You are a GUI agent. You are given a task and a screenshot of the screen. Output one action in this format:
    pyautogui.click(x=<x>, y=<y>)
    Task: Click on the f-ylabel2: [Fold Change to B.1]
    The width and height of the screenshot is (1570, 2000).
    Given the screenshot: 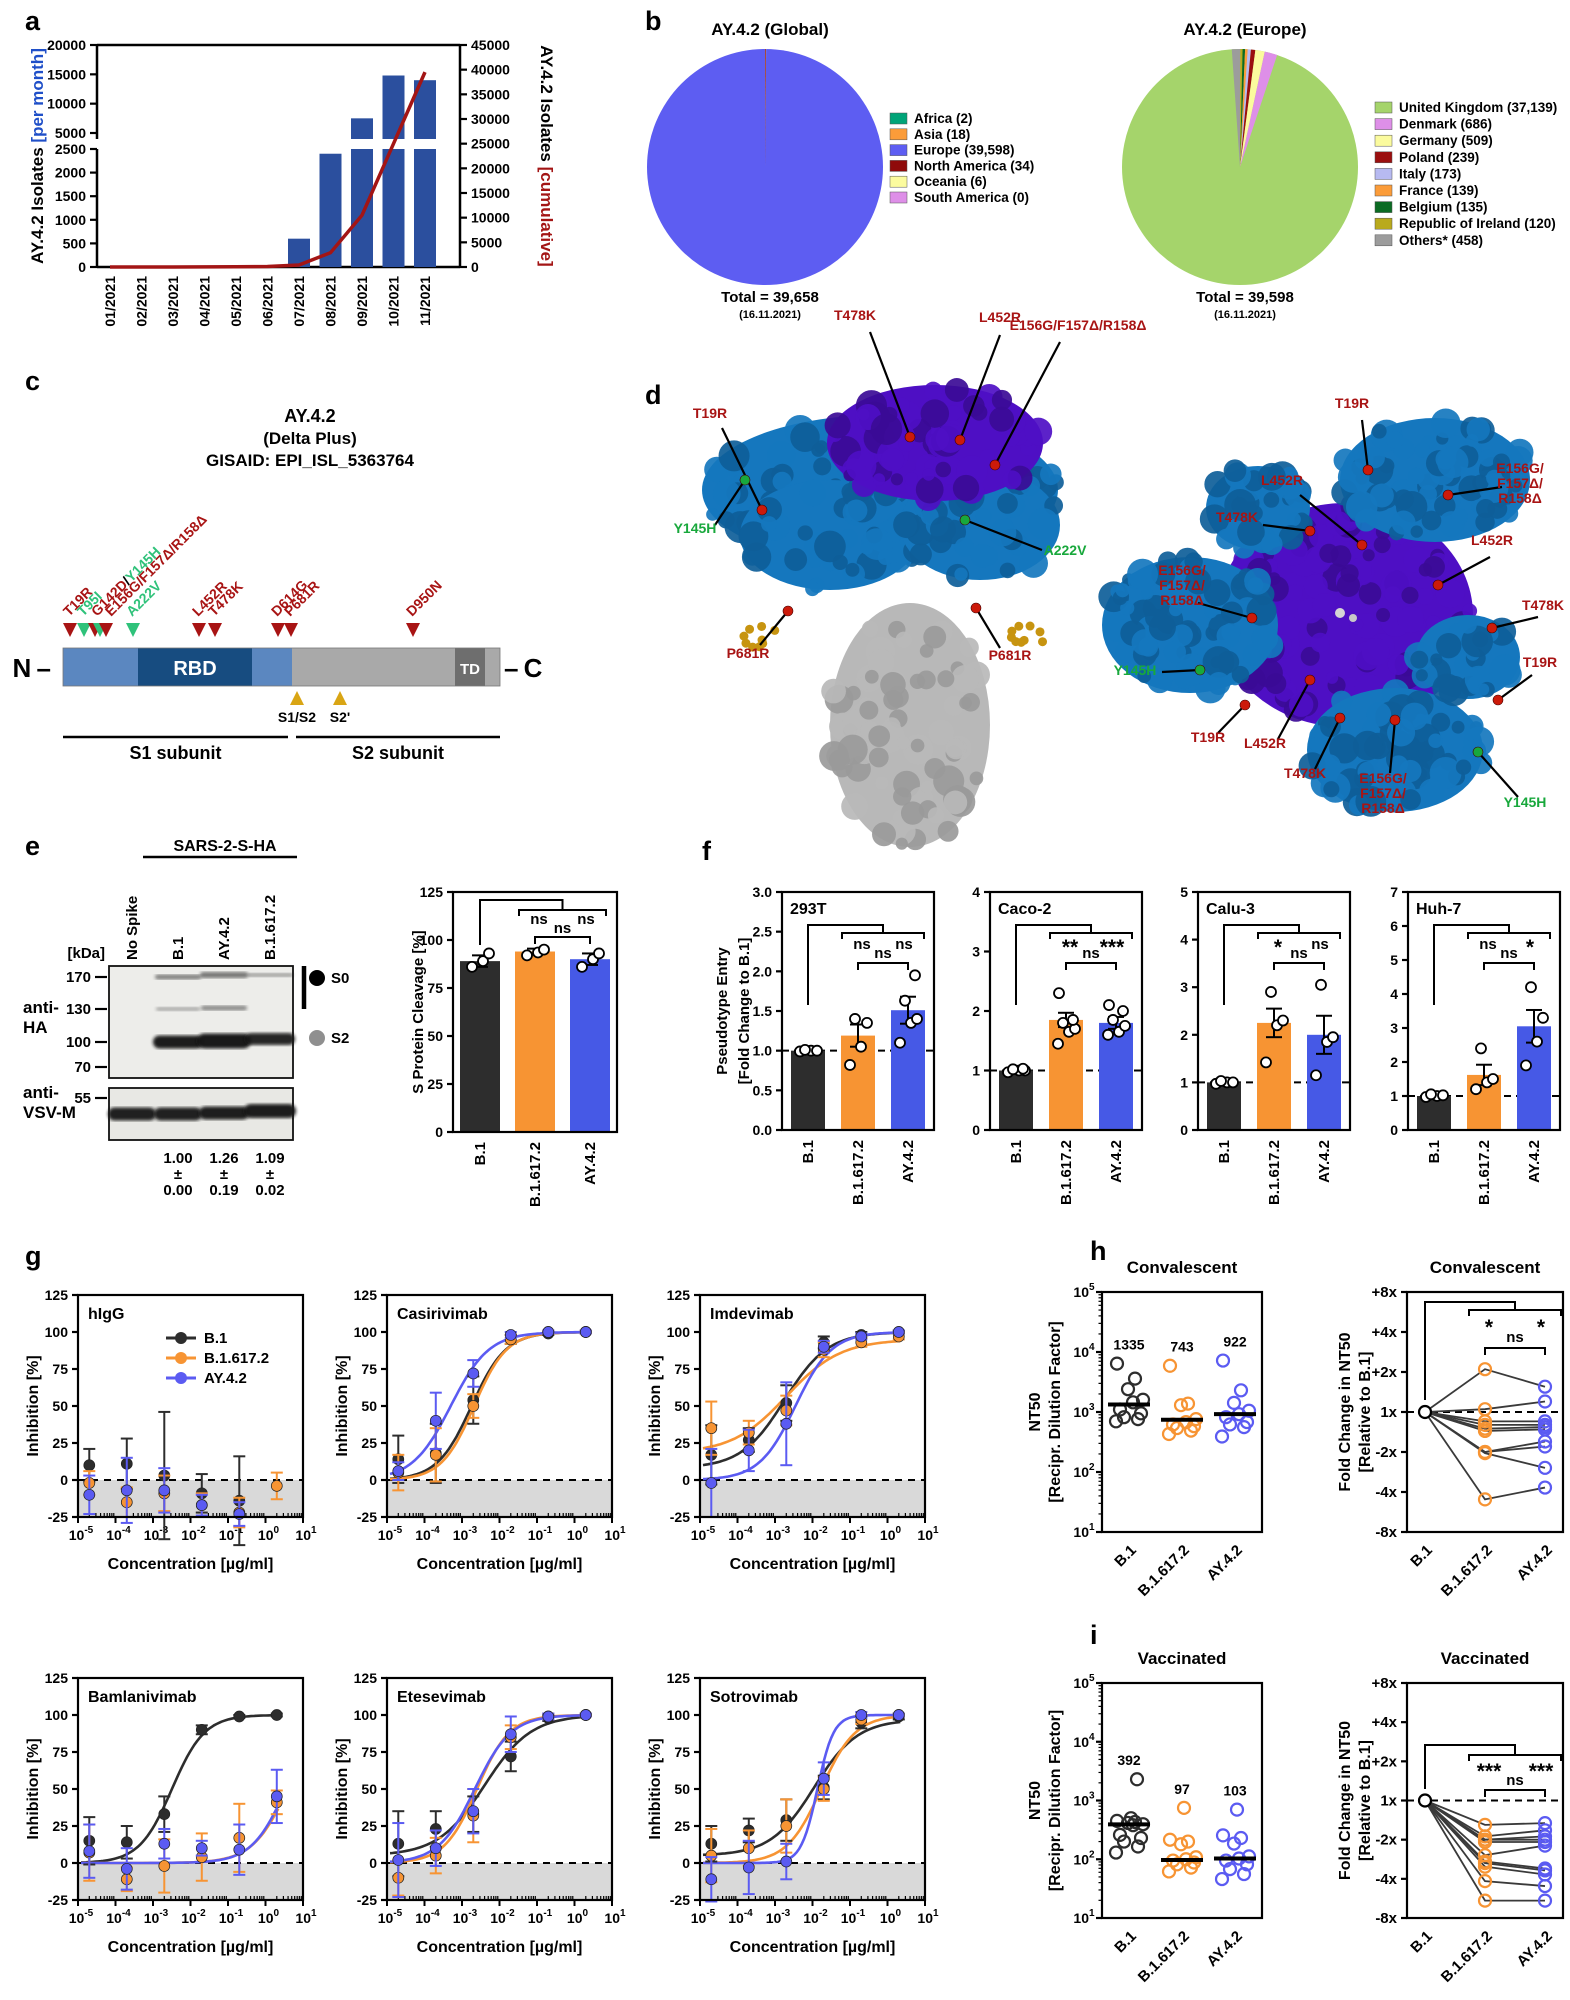 What is the action you would take?
    pyautogui.click(x=744, y=1011)
    